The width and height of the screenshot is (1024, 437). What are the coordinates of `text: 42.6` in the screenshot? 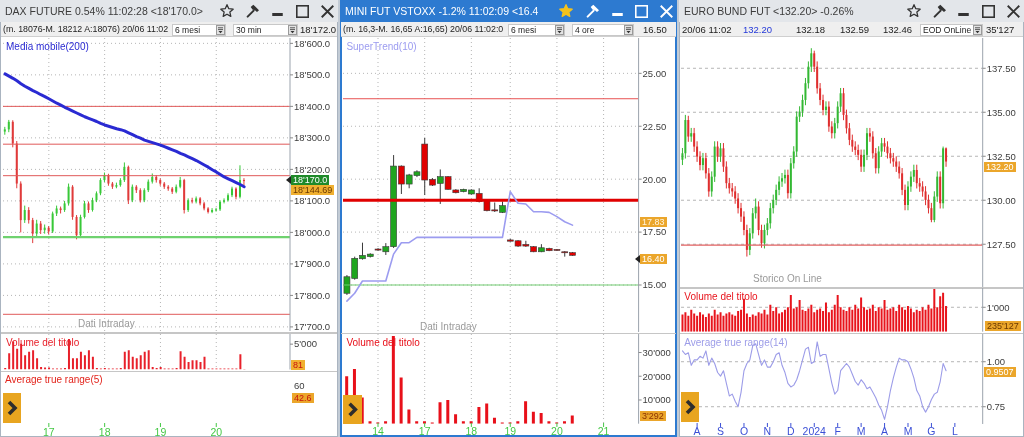 It's located at (303, 398).